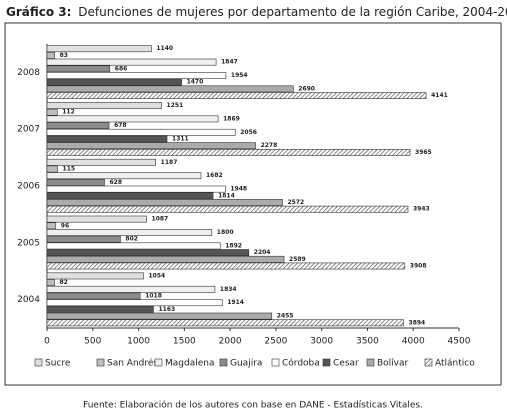 Image resolution: width=507 pixels, height=418 pixels. What do you see at coordinates (180, 139) in the screenshot?
I see `value-label: 1311` at bounding box center [180, 139].